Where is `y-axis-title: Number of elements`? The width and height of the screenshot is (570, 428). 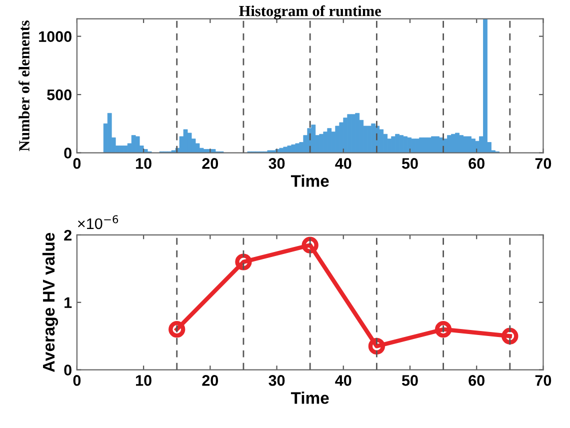 y-axis-title: Number of elements is located at coordinates (24, 86).